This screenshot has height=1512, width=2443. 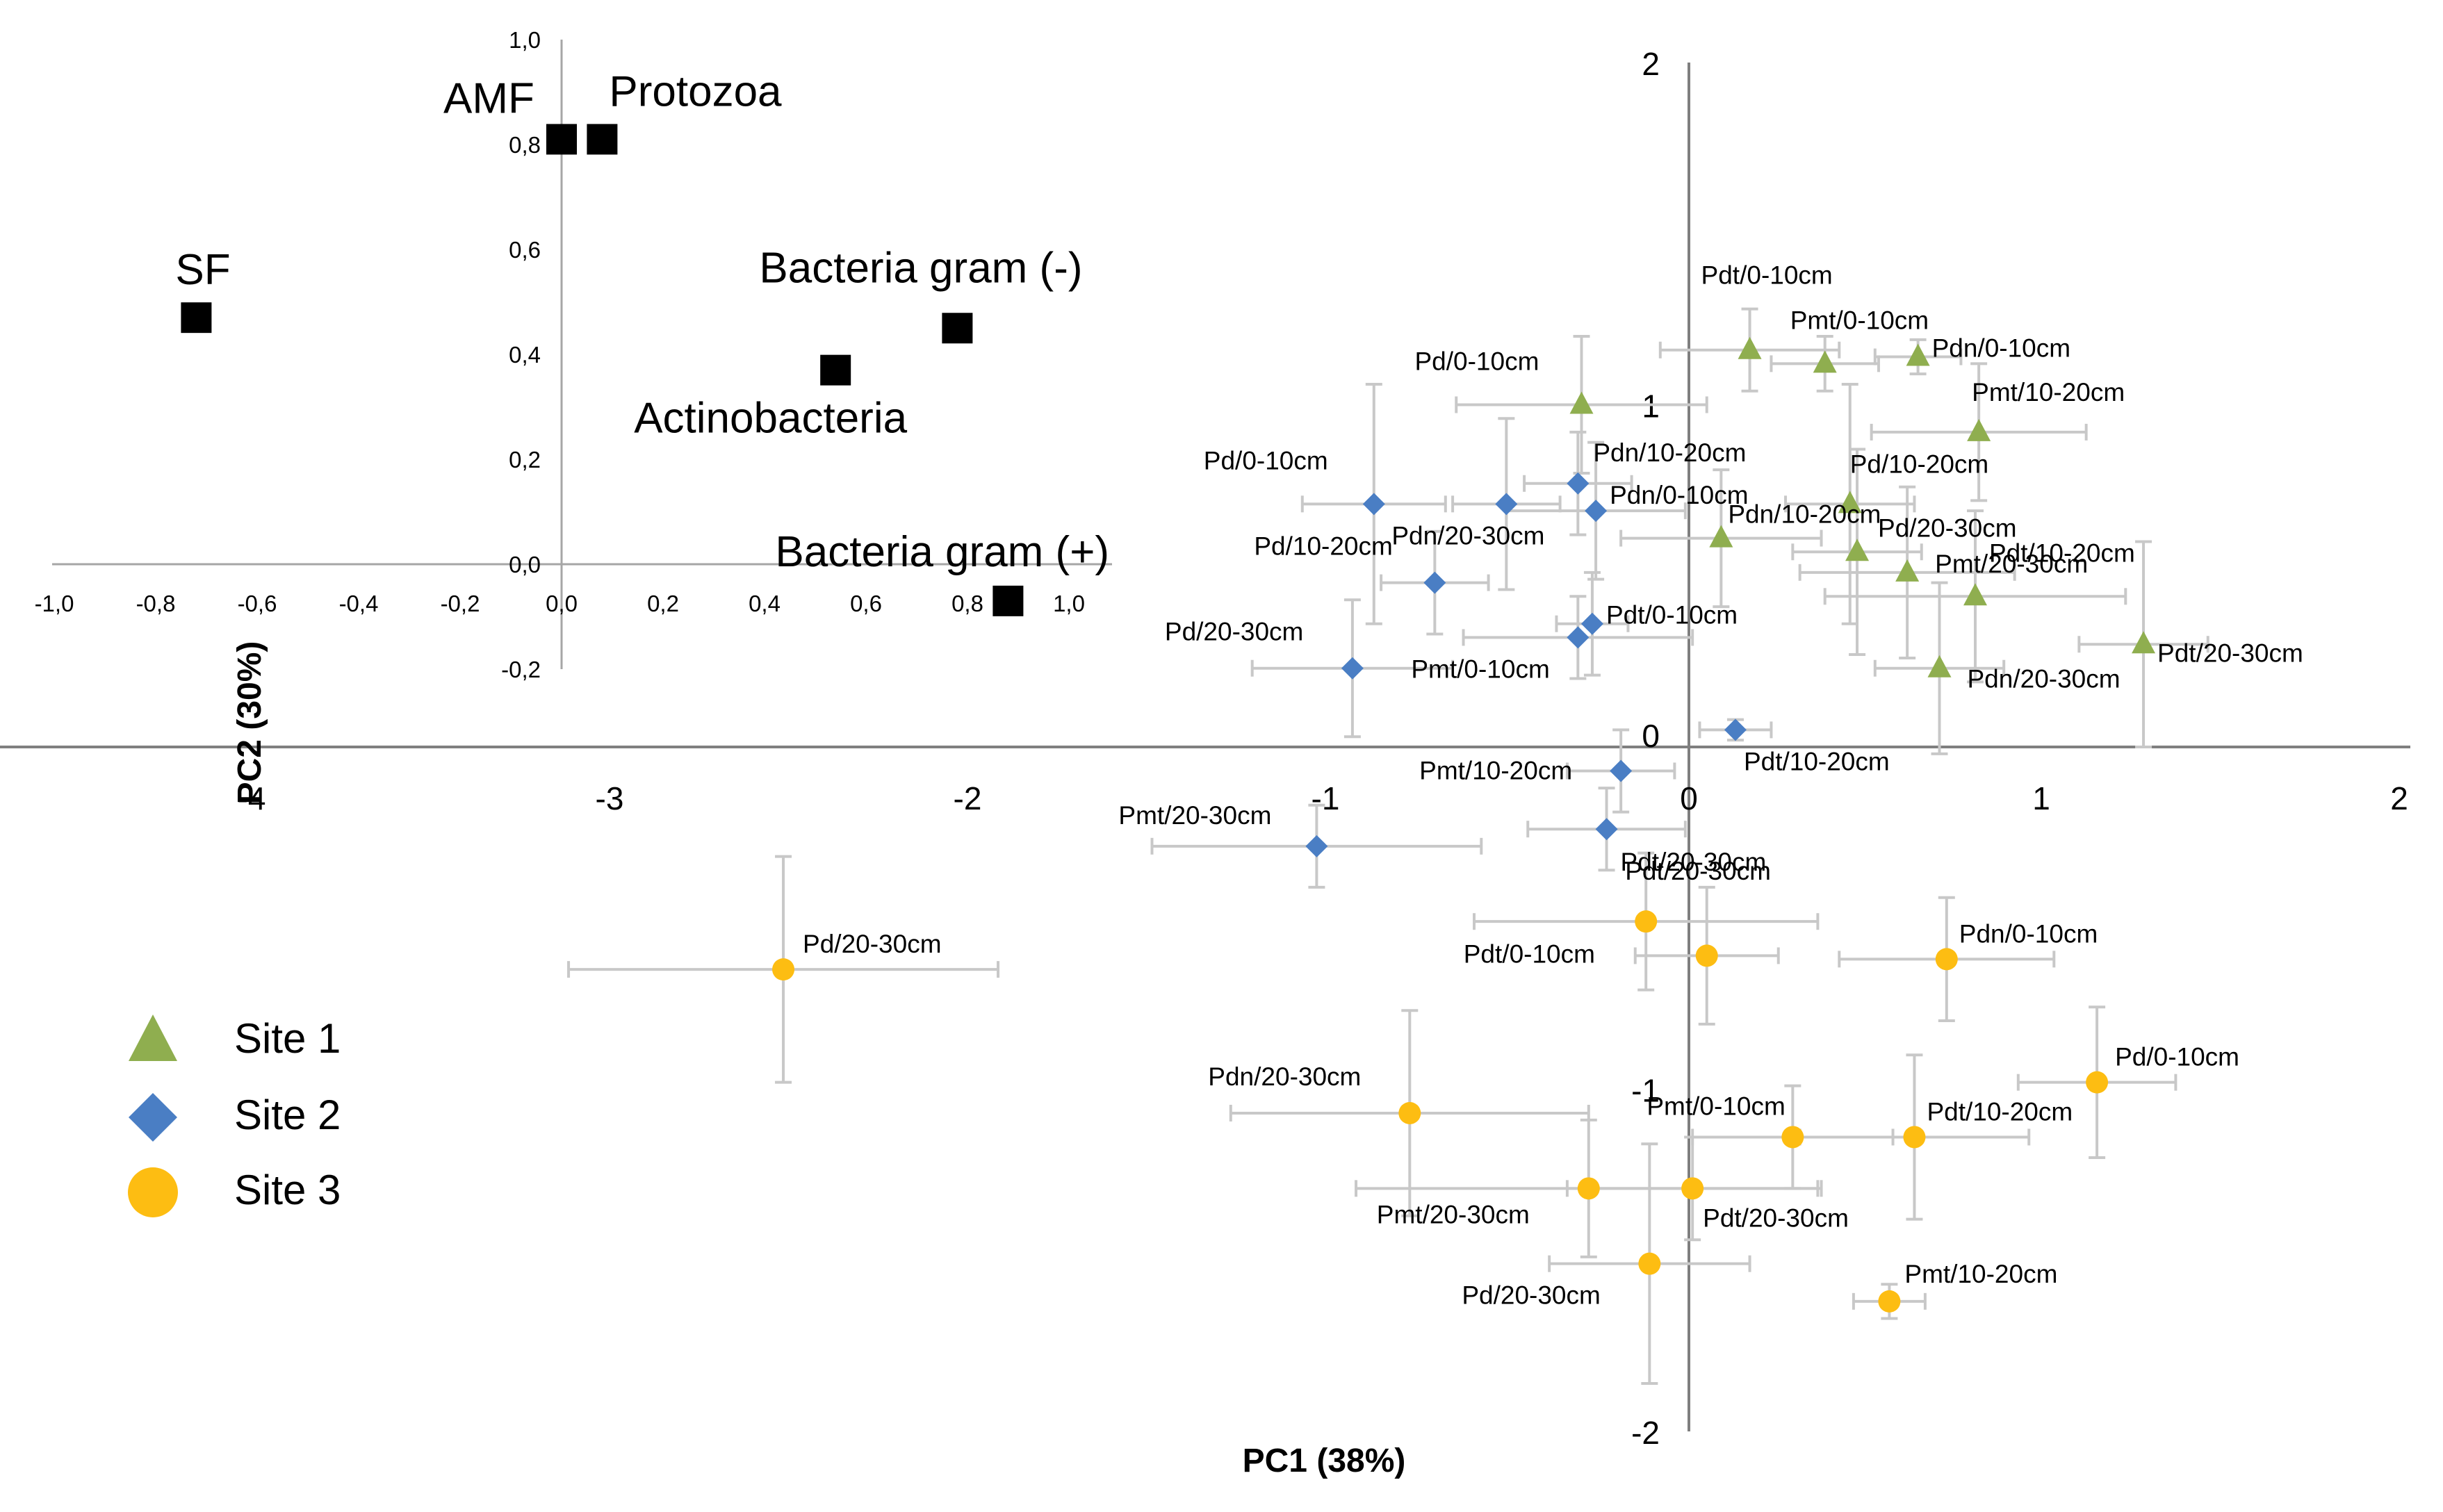 What do you see at coordinates (942, 552) in the screenshot?
I see `loading-label: Bacteria gram (+)` at bounding box center [942, 552].